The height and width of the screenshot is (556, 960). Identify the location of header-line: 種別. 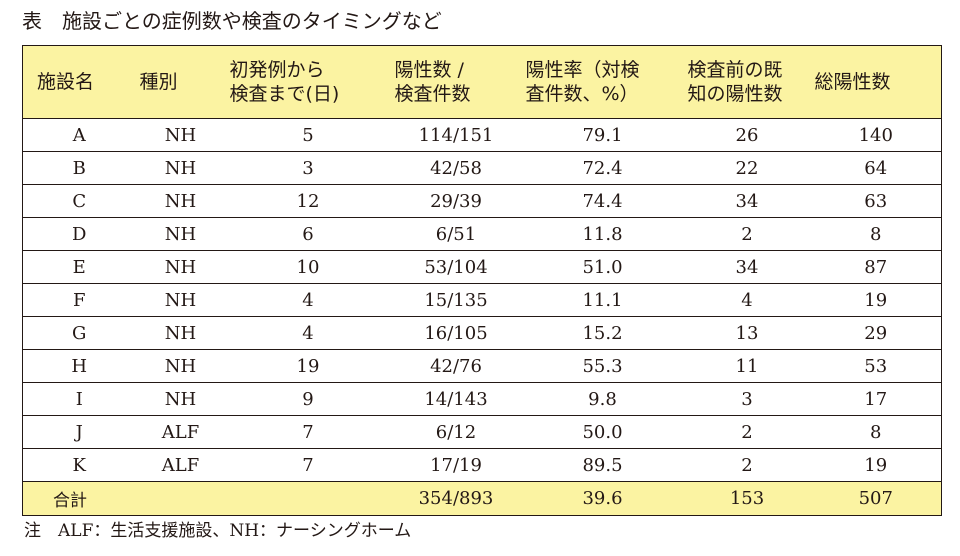
(158, 82).